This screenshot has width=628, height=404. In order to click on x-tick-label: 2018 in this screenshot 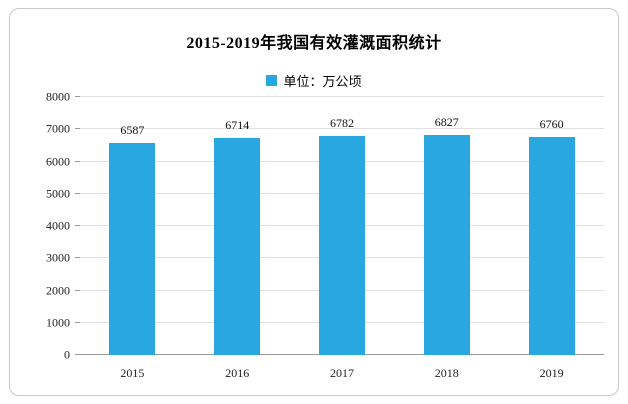, I will do `click(446, 373)`.